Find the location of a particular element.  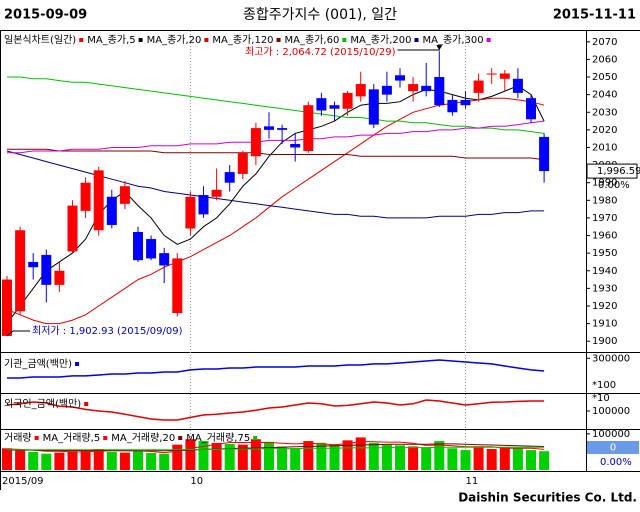

legend-label: 거래량 is located at coordinates (18, 438).